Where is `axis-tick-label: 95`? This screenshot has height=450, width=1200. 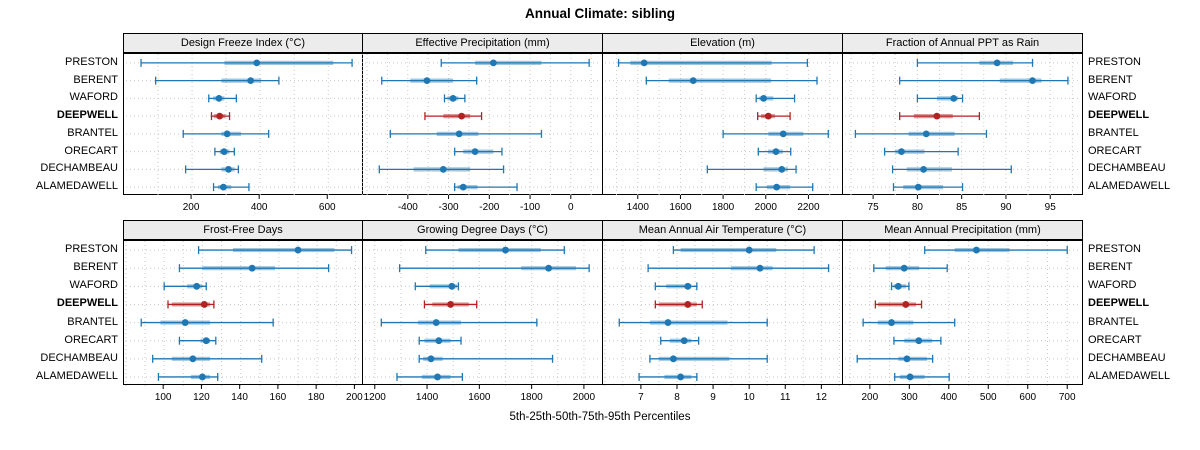
axis-tick-label: 95 is located at coordinates (1051, 207).